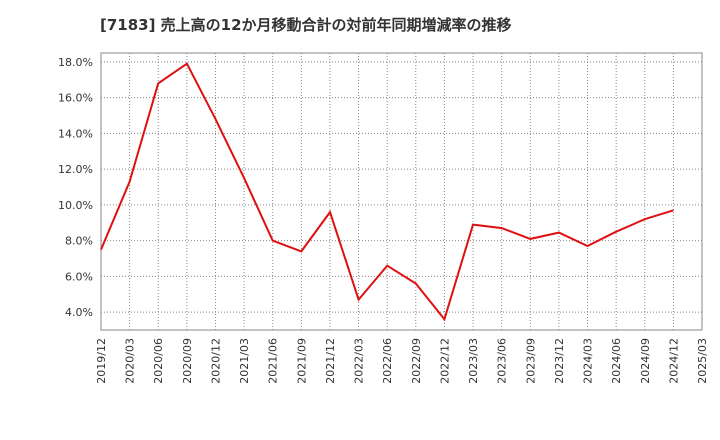 This screenshot has height=440, width=720. I want to click on x-tick-label: 2024/09, so click(645, 361).